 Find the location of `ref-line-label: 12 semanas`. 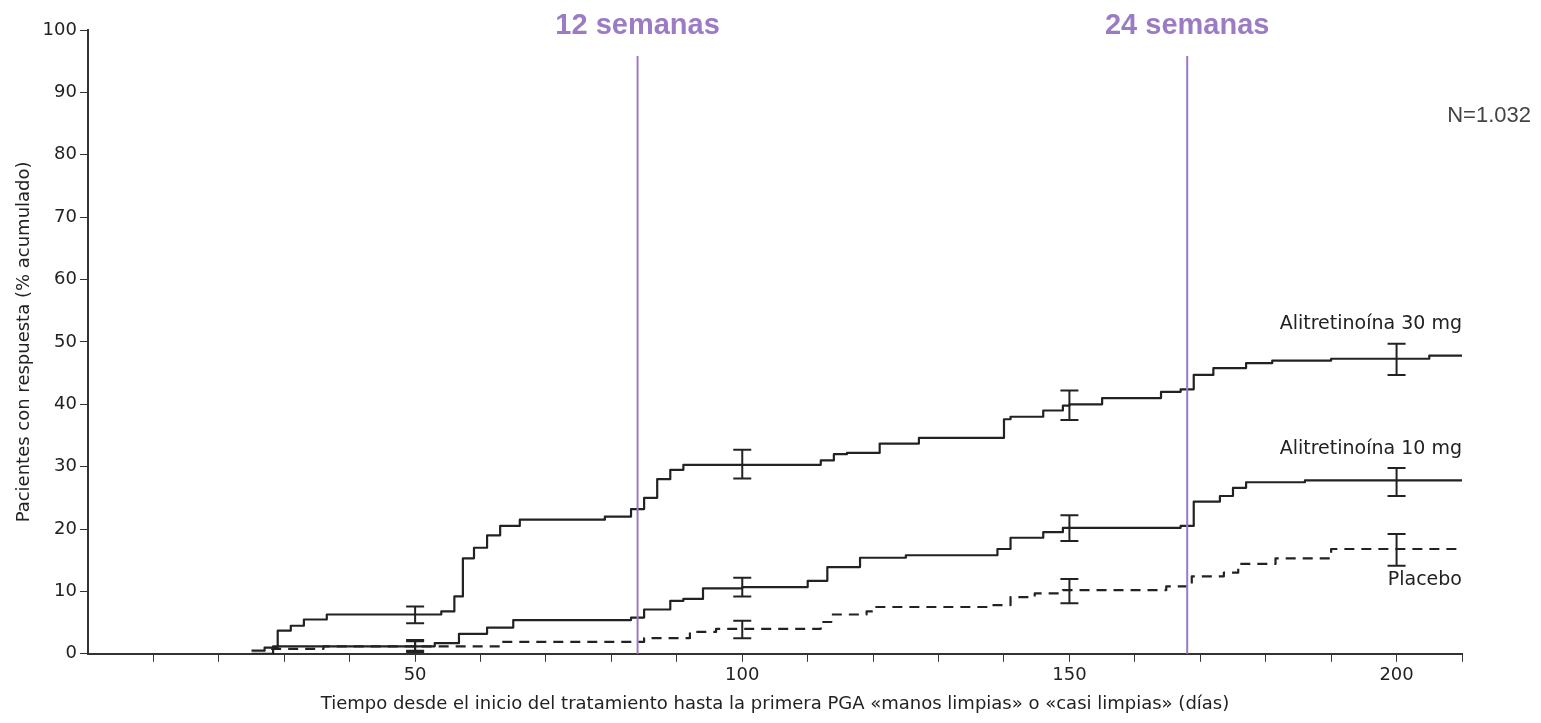

ref-line-label: 12 semanas is located at coordinates (637, 24).